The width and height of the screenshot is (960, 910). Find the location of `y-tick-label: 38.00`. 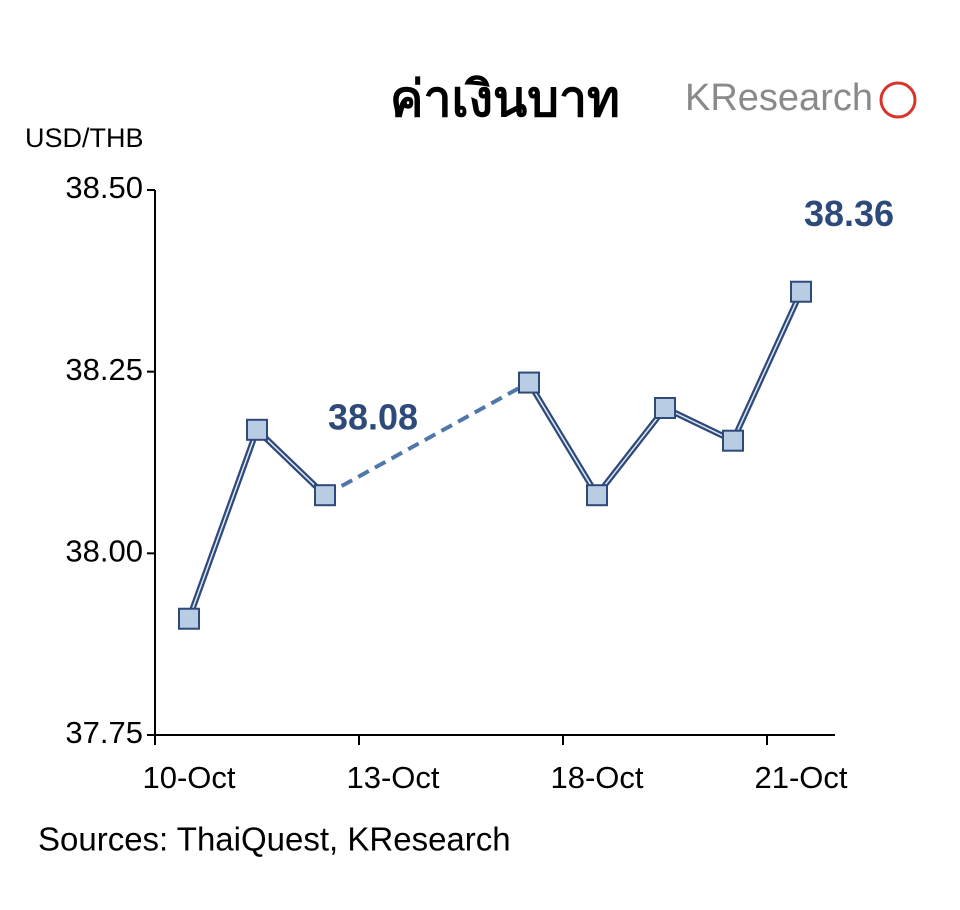

y-tick-label: 38.00 is located at coordinates (104, 551).